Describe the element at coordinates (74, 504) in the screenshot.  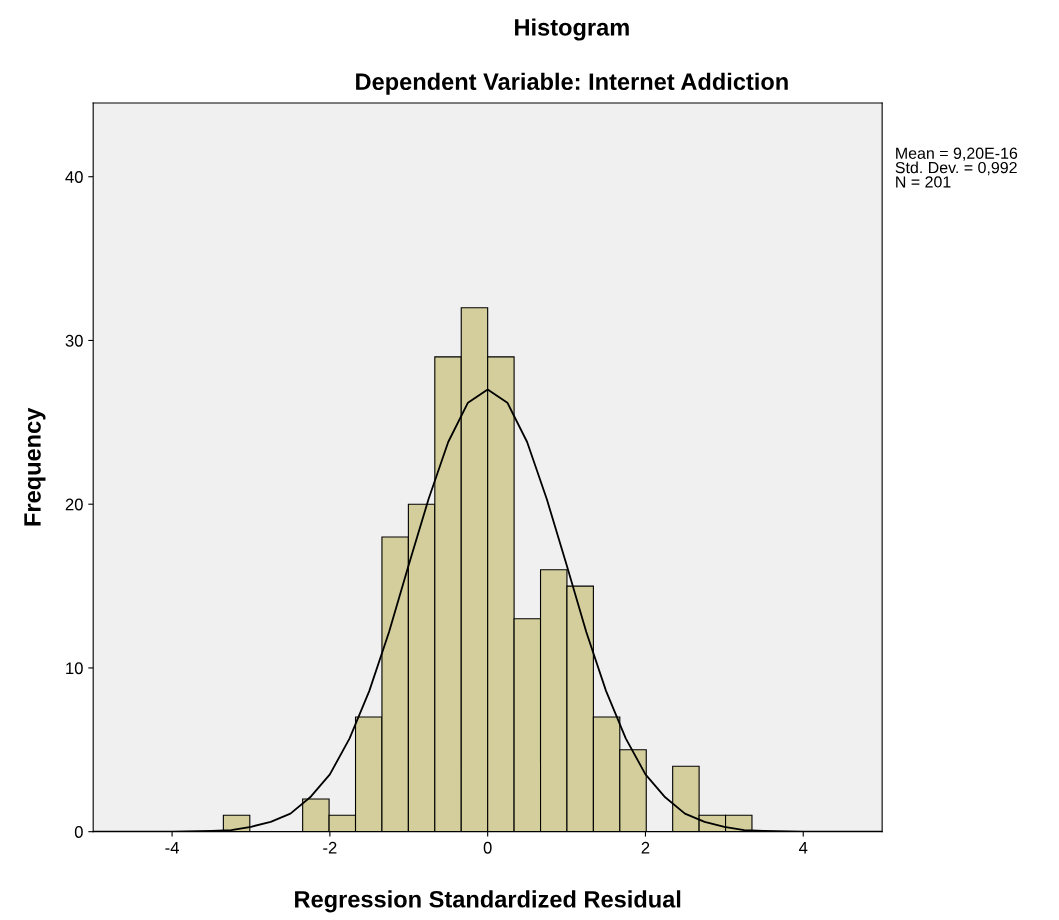
I see `y-tick-label: 20` at that location.